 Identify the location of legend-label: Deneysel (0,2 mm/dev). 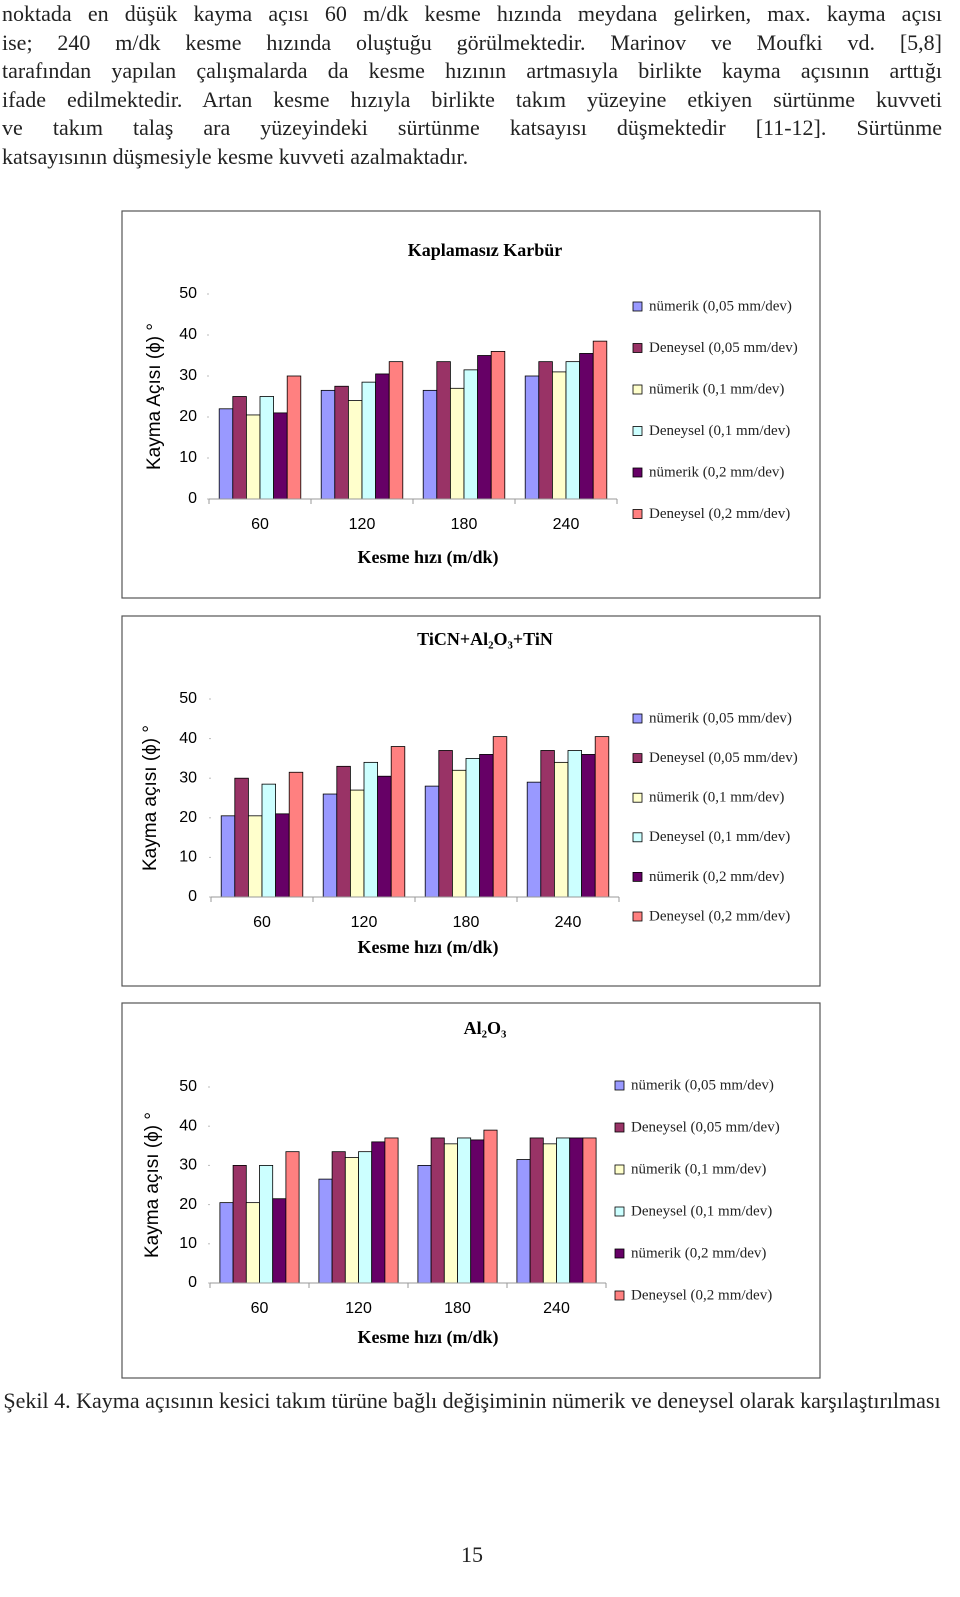
(701, 1295).